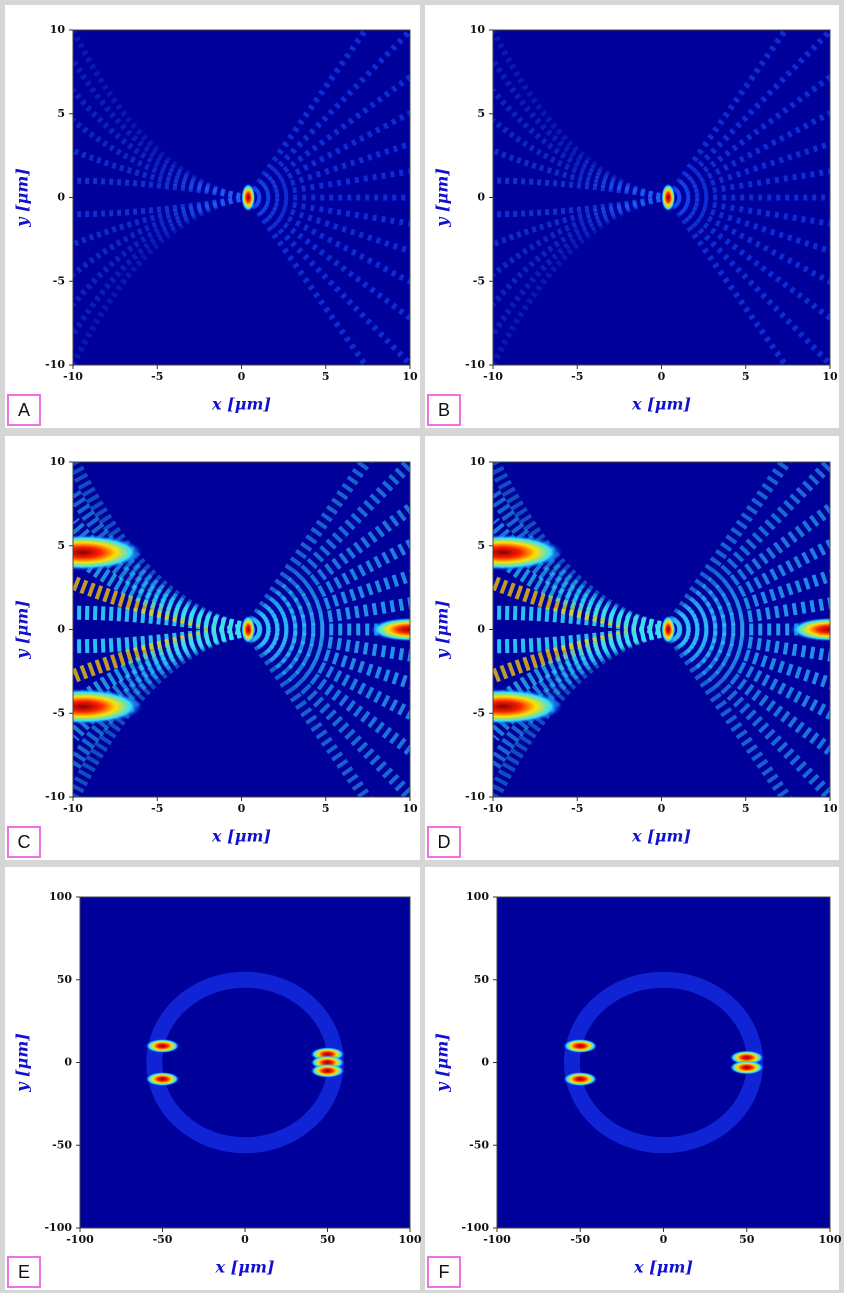  I want to click on y-tick-label: 10, so click(478, 461).